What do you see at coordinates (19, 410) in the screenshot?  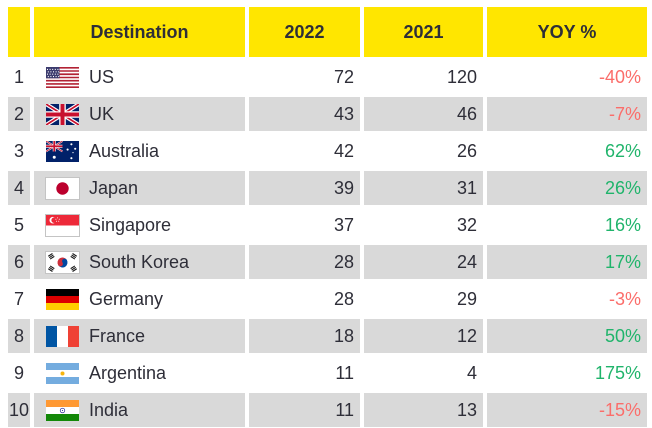 I see `rank-cell: 10` at bounding box center [19, 410].